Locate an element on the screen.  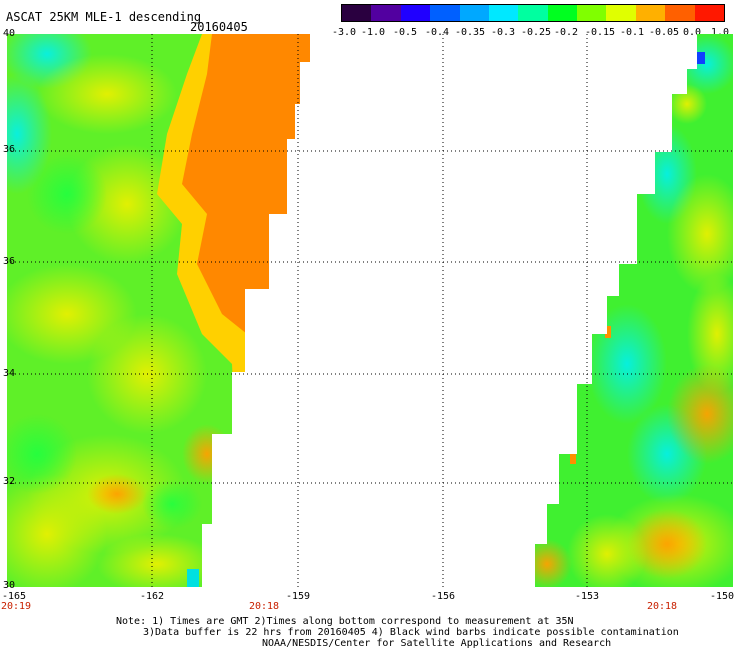
color-scale-bar is located at coordinates (533, 13).